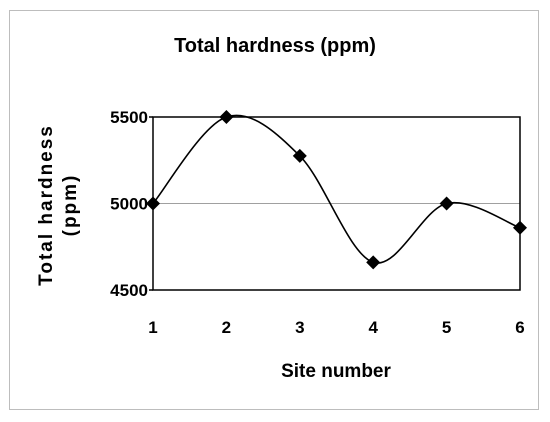  I want to click on x-axis: 1 2 3 4 5 6, so click(336, 327).